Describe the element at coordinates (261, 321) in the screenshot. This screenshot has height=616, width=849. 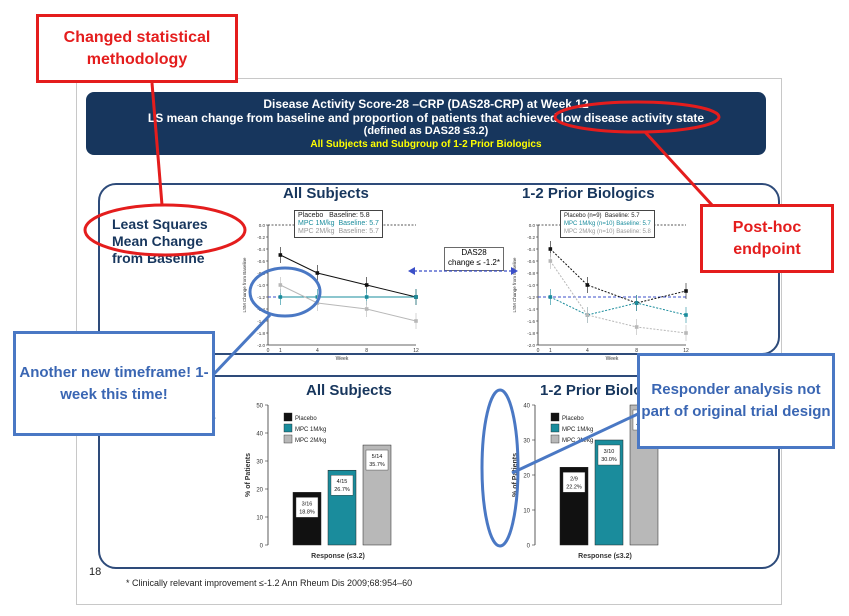
I see `lc1-y-tick-label: -1.6` at that location.